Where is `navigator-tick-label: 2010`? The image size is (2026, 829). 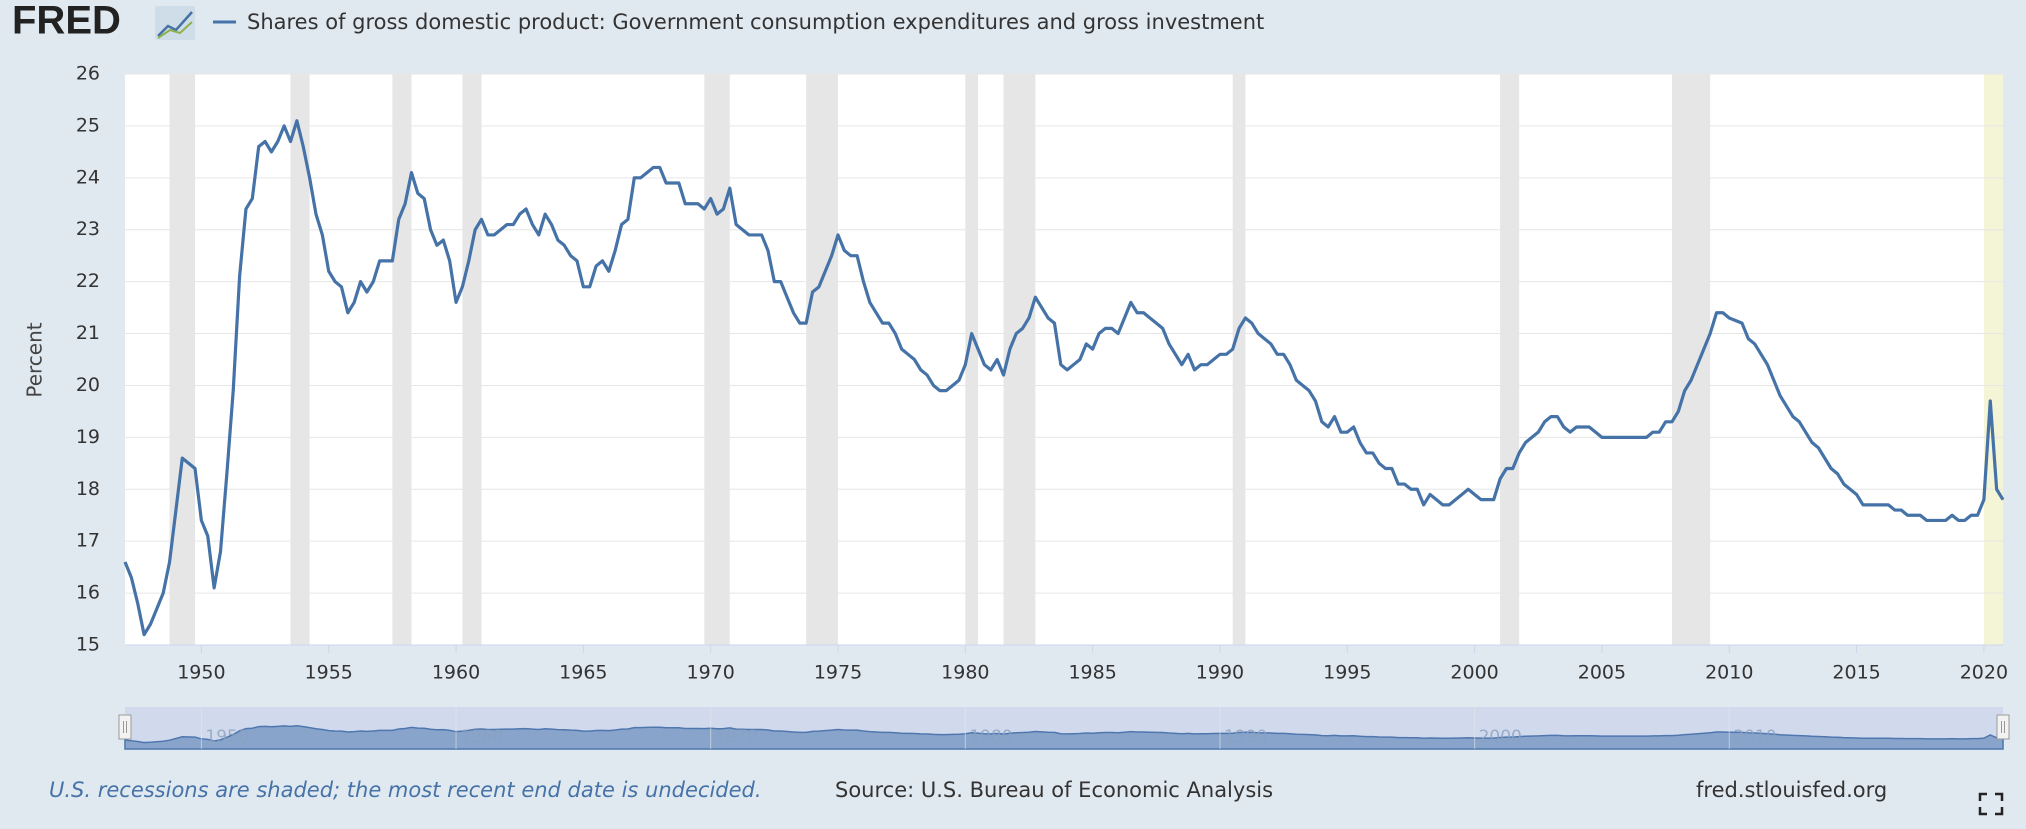
navigator-tick-label: 2010 is located at coordinates (1754, 737).